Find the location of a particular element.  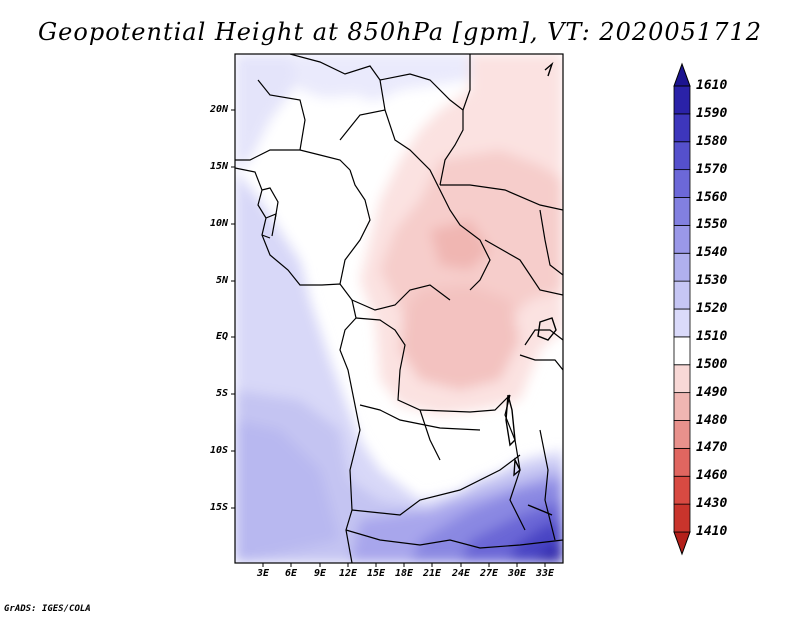

lakes is located at coordinates (531, 288).